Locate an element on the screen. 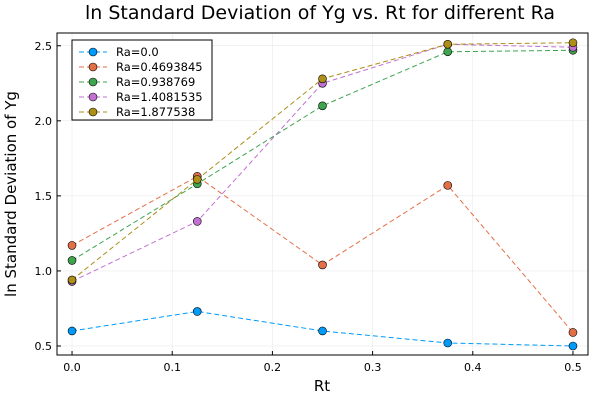 This screenshot has height=400, width=600. y-tick-label: 2.5 is located at coordinates (44, 46).